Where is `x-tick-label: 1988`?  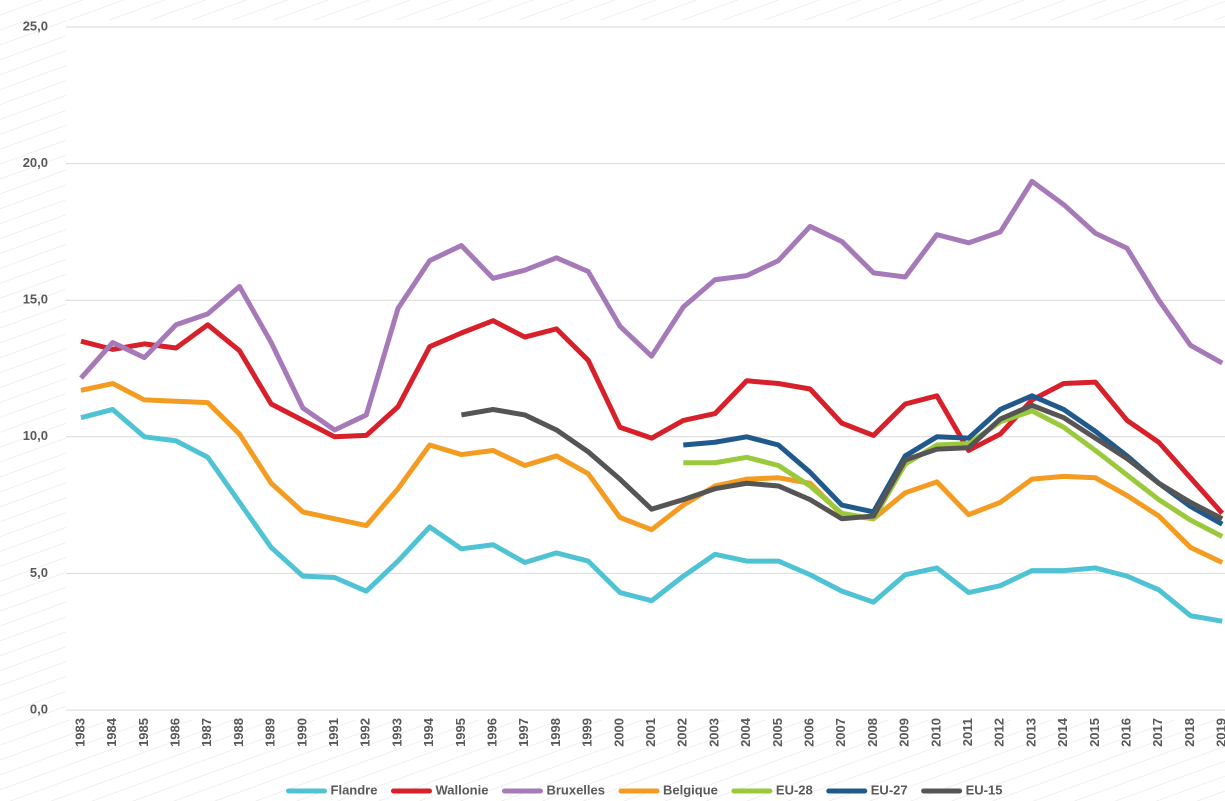
x-tick-label: 1988 is located at coordinates (238, 732).